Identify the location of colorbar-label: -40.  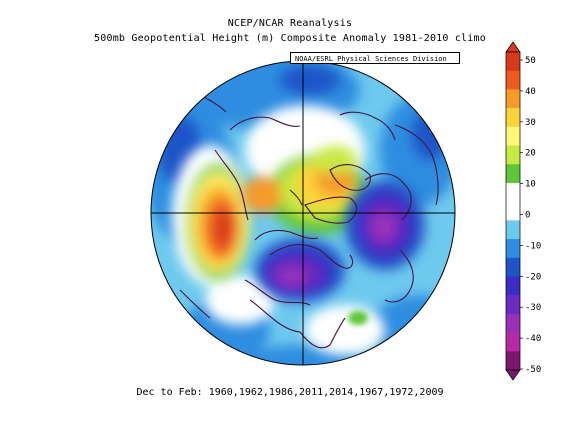
(533, 339).